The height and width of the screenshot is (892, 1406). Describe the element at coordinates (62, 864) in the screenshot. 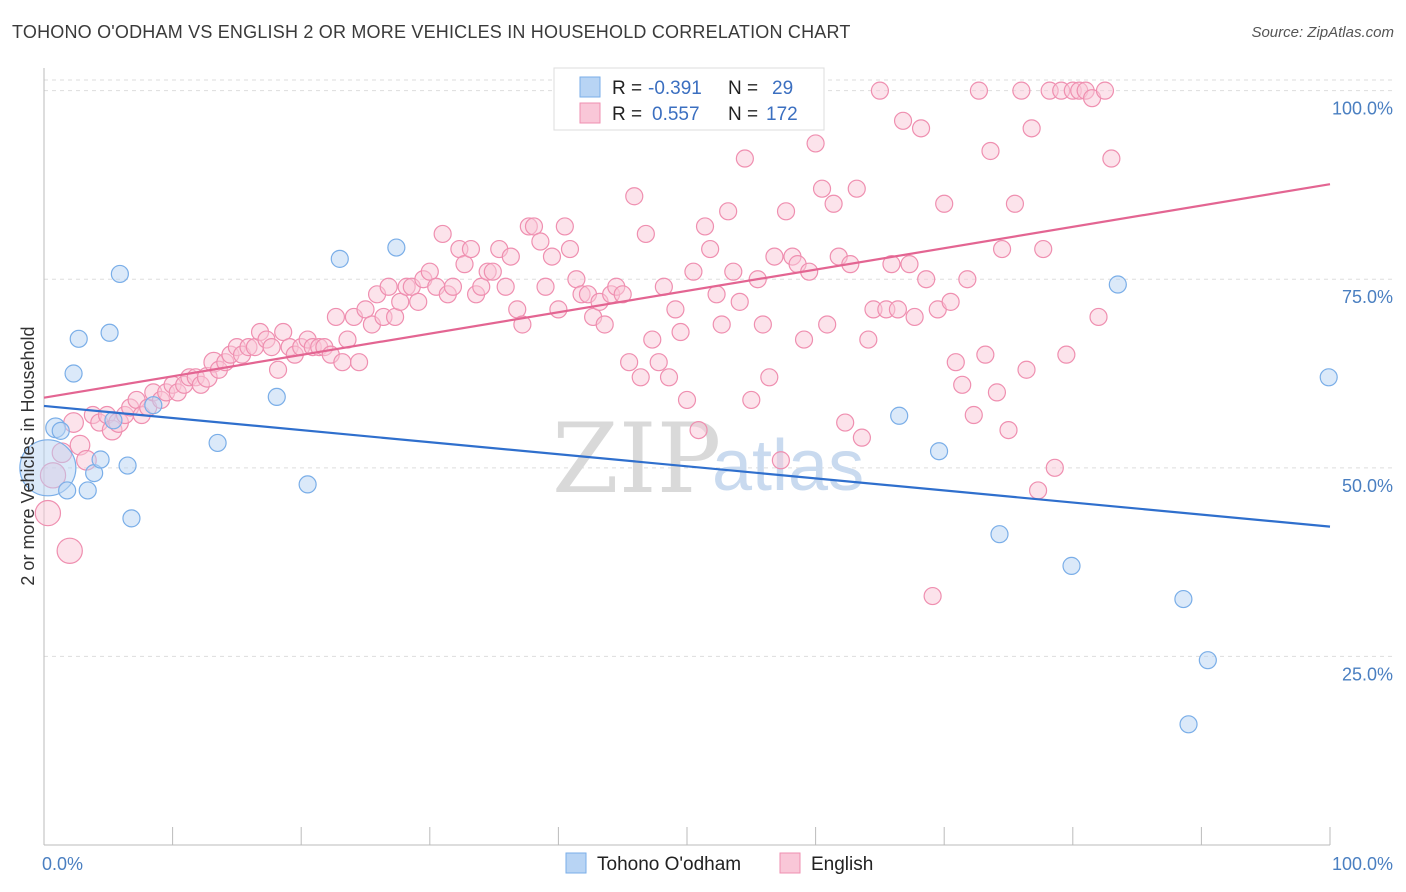

I see `x-tick-label-min: 0.0%` at that location.